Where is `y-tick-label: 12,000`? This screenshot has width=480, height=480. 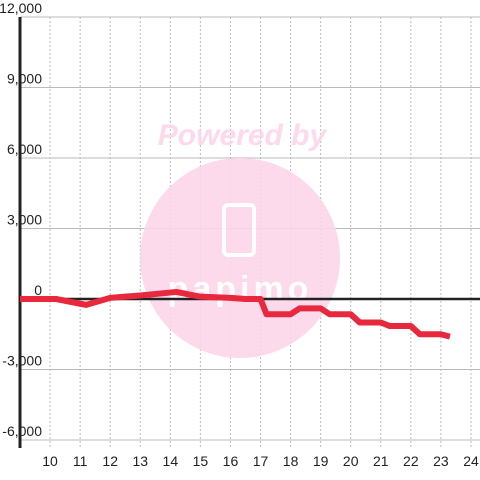
y-tick-label: 12,000 is located at coordinates (21, 8).